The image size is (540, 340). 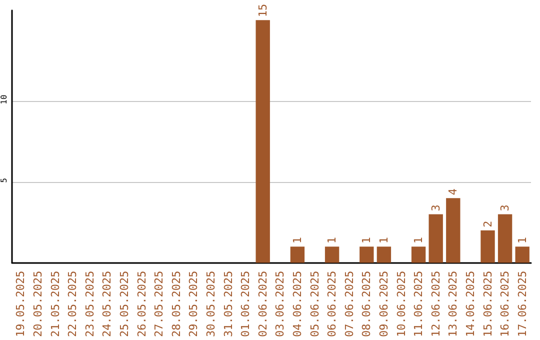 I want to click on y-tick-label: 10, so click(x=4, y=99).